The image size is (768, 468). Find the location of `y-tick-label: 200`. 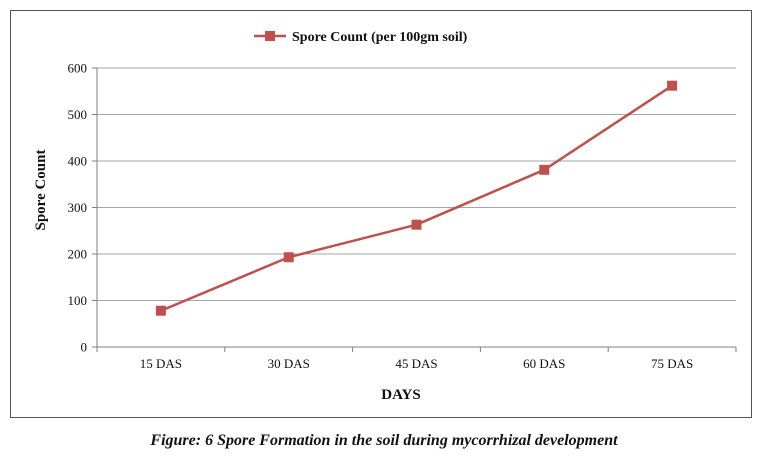

y-tick-label: 200 is located at coordinates (78, 254).